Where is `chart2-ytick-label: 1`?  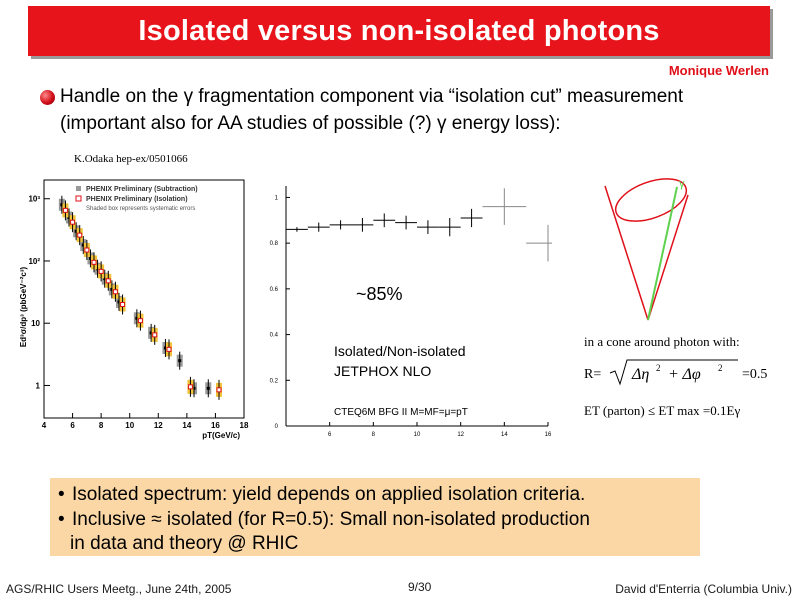
chart2-ytick-label: 1 is located at coordinates (277, 198).